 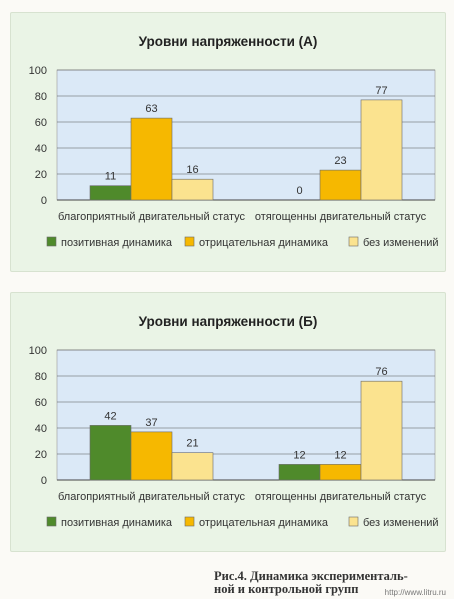 What do you see at coordinates (110, 177) in the screenshot?
I see `chart-a-data-label: 11` at bounding box center [110, 177].